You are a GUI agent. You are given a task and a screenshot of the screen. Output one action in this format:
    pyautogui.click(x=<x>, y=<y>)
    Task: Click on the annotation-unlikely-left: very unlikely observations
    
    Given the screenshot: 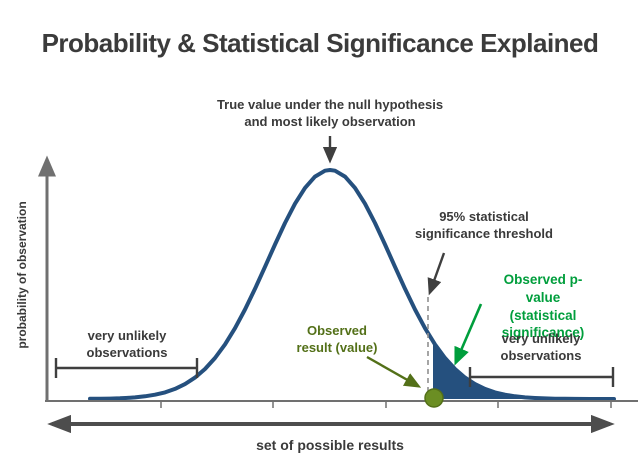 What is the action you would take?
    pyautogui.click(x=127, y=344)
    